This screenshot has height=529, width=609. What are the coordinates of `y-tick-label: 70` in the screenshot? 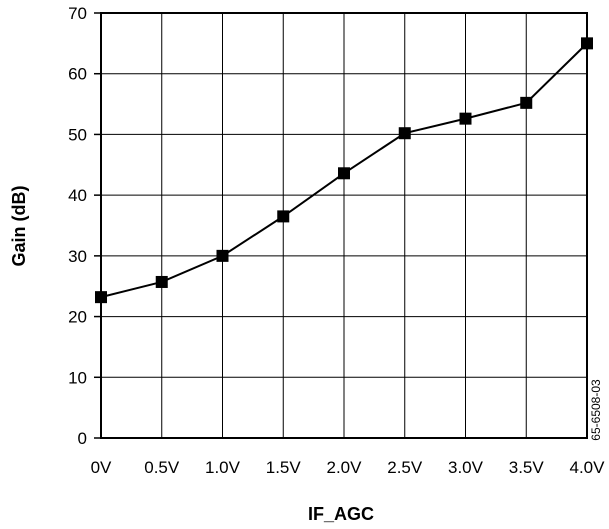 It's located at (77, 13).